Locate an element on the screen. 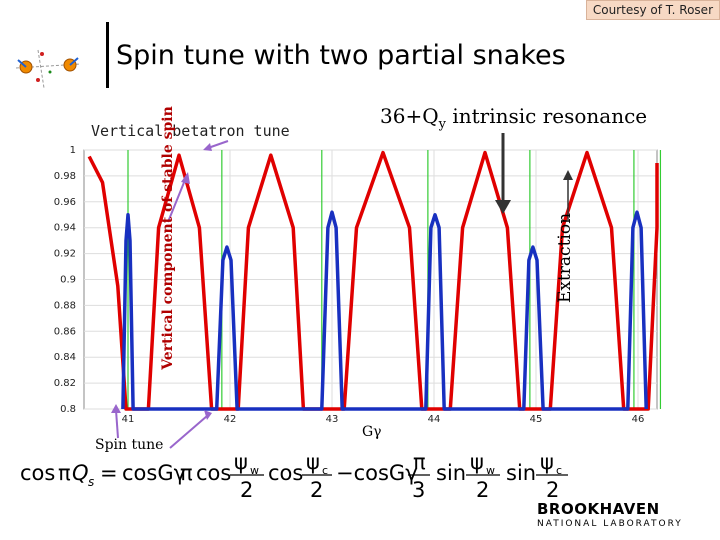 The height and width of the screenshot is (540, 720). svg-text: 3 is located at coordinates (418, 489).